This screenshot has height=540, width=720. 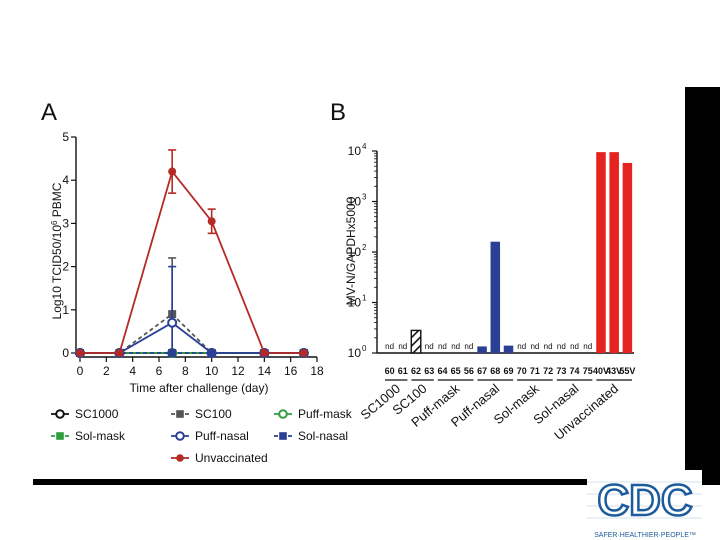 I want to click on panel-a-letter: A, so click(x=49, y=112).